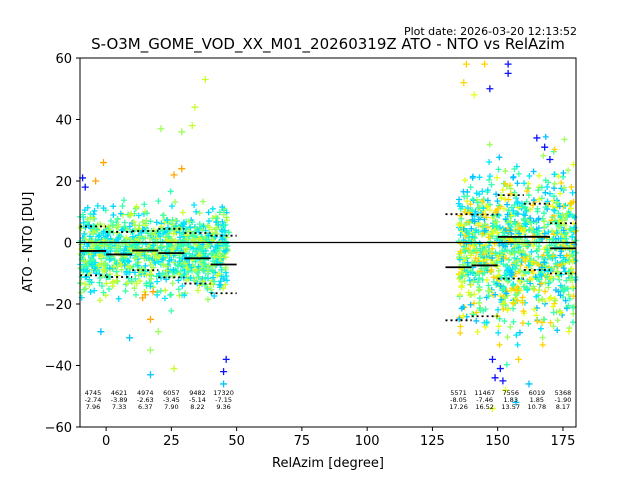 This screenshot has height=480, width=640. I want to click on y-tick-label: −60, so click(58, 428).